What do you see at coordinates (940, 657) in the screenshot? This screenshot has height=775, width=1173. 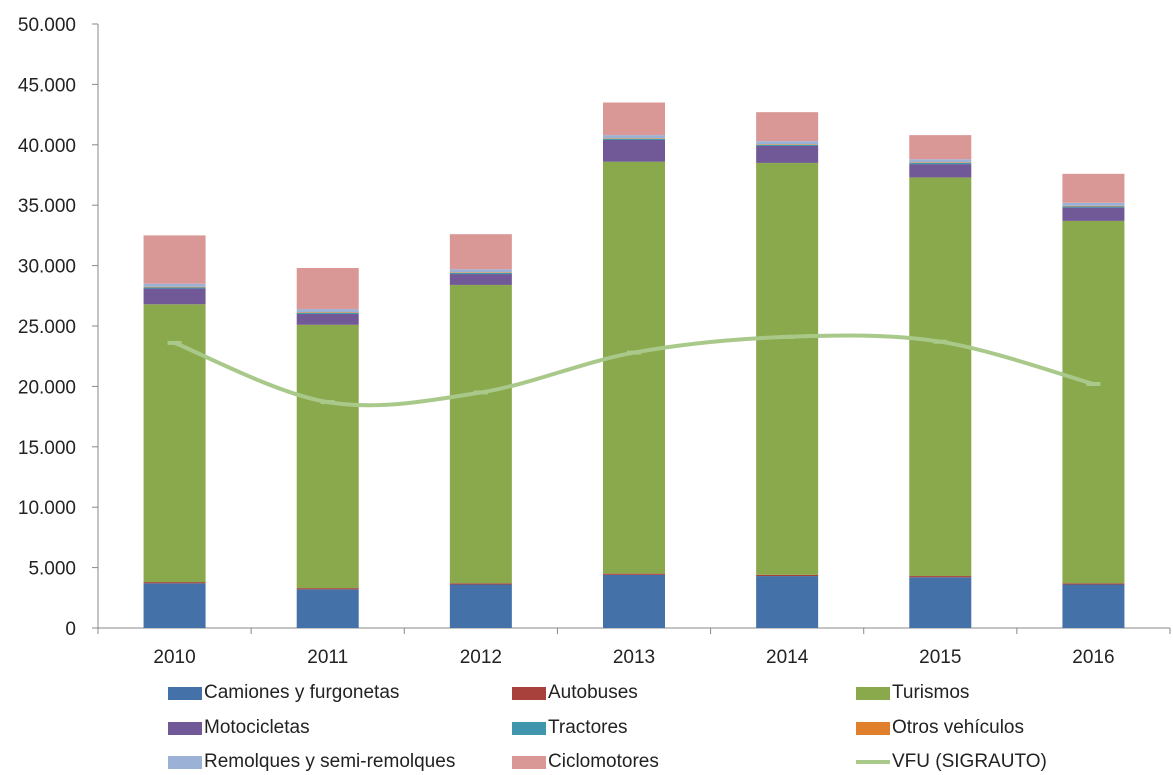 I see `x-tick-label: 2015` at bounding box center [940, 657].